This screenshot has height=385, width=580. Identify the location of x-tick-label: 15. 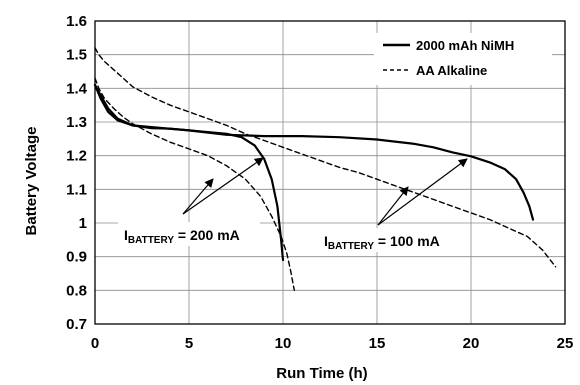
(377, 343).